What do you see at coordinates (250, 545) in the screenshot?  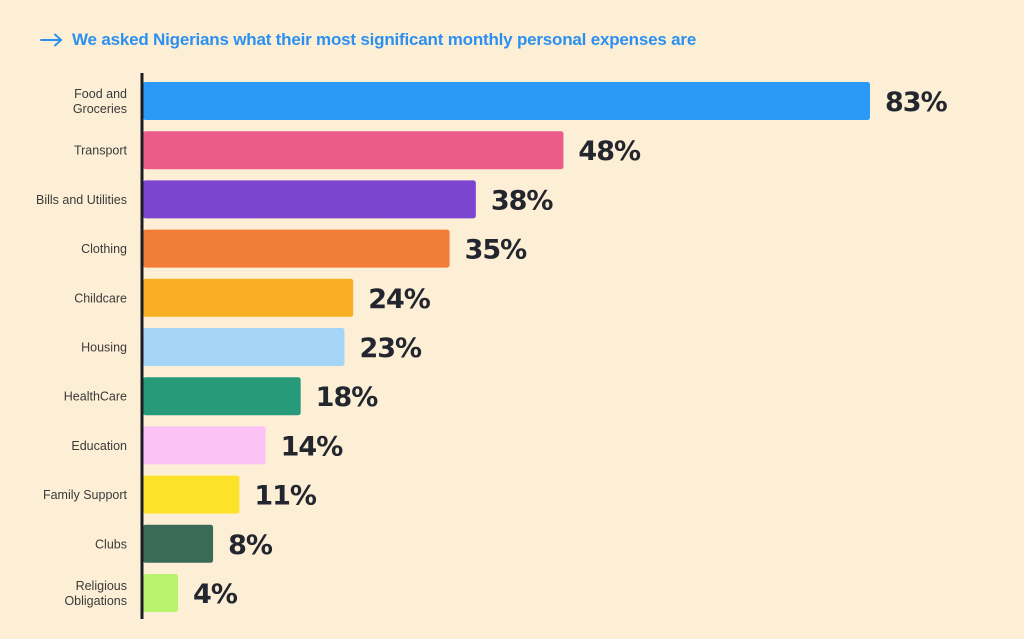 I see `value-label: 8%` at bounding box center [250, 545].